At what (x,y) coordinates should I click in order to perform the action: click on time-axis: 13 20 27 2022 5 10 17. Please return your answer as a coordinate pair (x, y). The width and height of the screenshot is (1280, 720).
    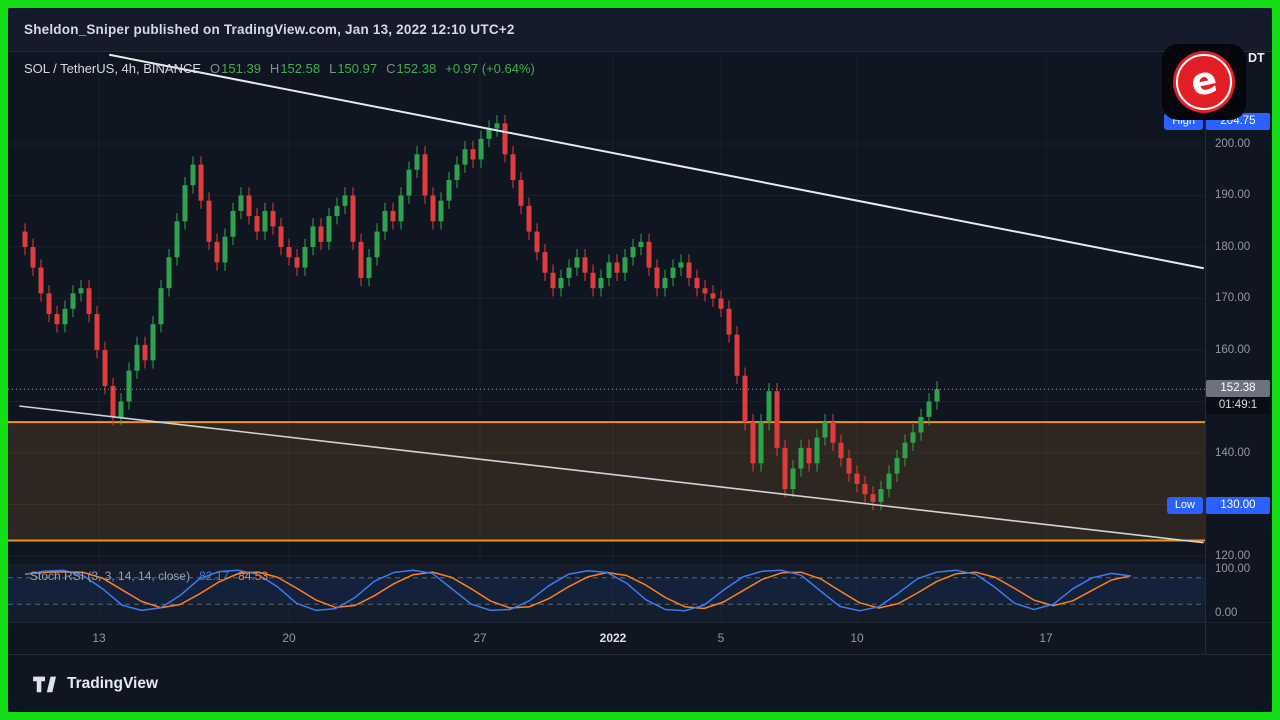
    Looking at the image, I should click on (602, 638).